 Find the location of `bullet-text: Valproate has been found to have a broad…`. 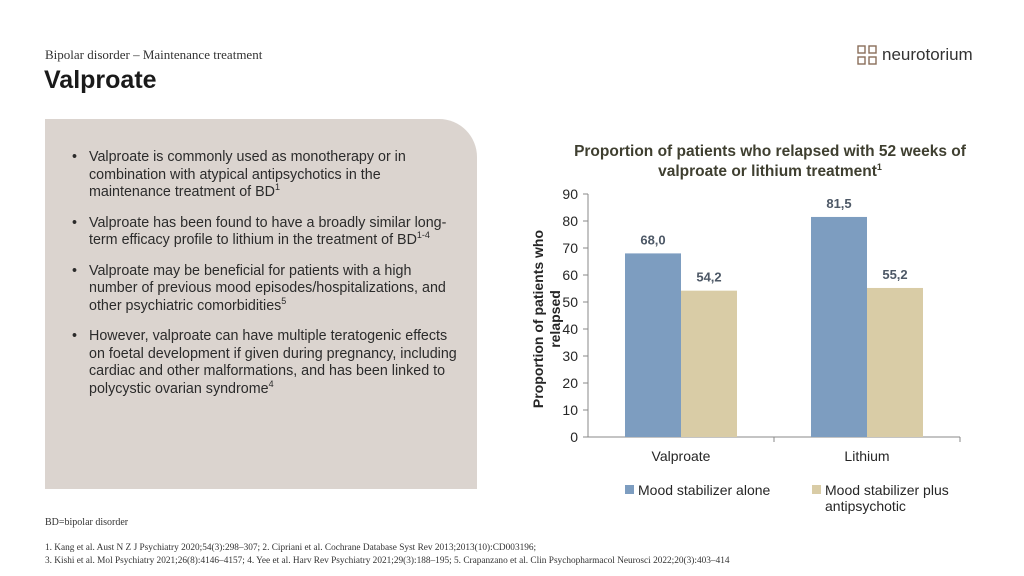

bullet-text: Valproate has been found to have a broad… is located at coordinates (268, 231).